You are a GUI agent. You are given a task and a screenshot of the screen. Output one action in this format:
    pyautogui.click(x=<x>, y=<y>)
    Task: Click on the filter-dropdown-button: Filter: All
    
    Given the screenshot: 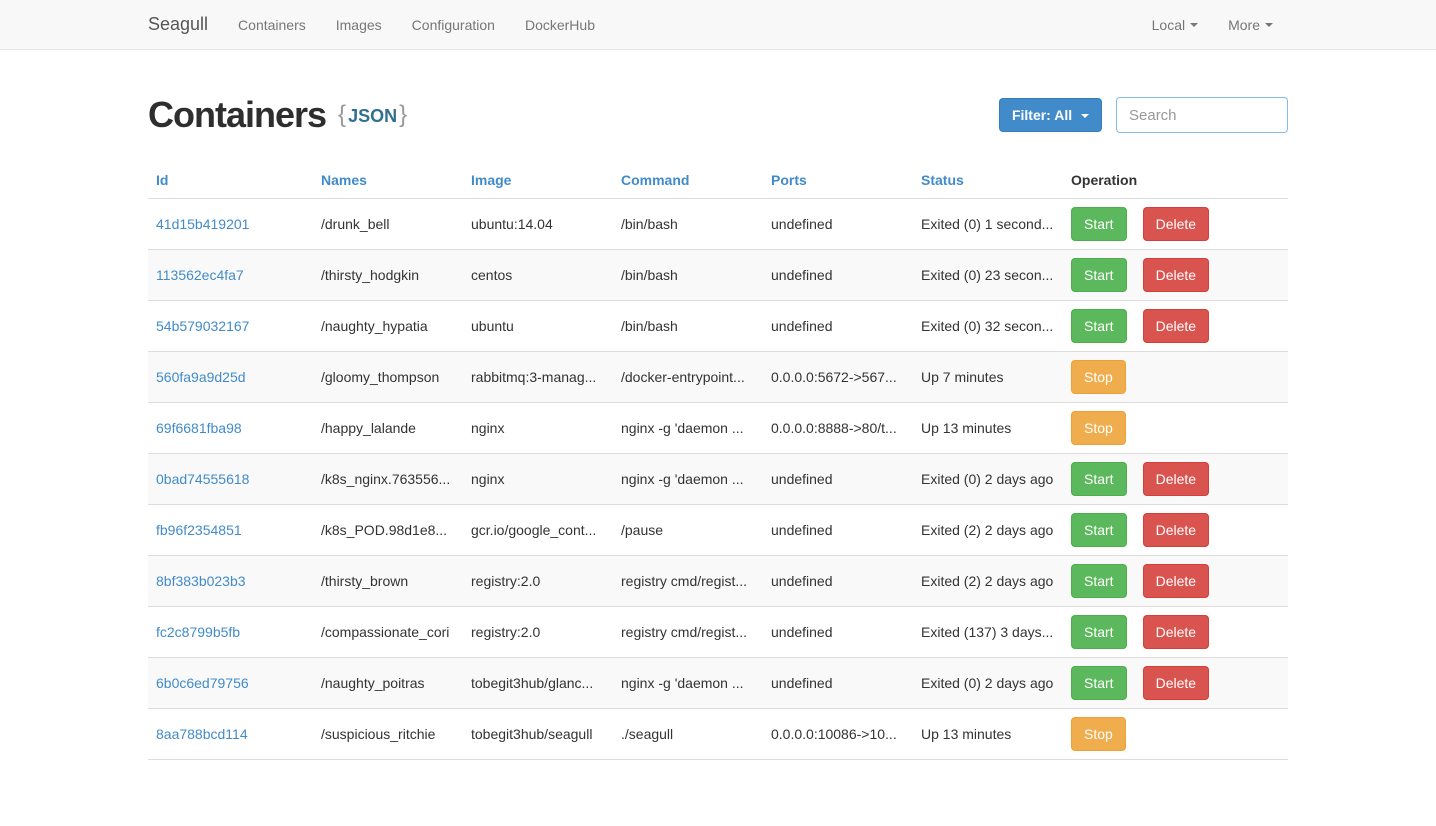 What is the action you would take?
    pyautogui.click(x=1050, y=115)
    